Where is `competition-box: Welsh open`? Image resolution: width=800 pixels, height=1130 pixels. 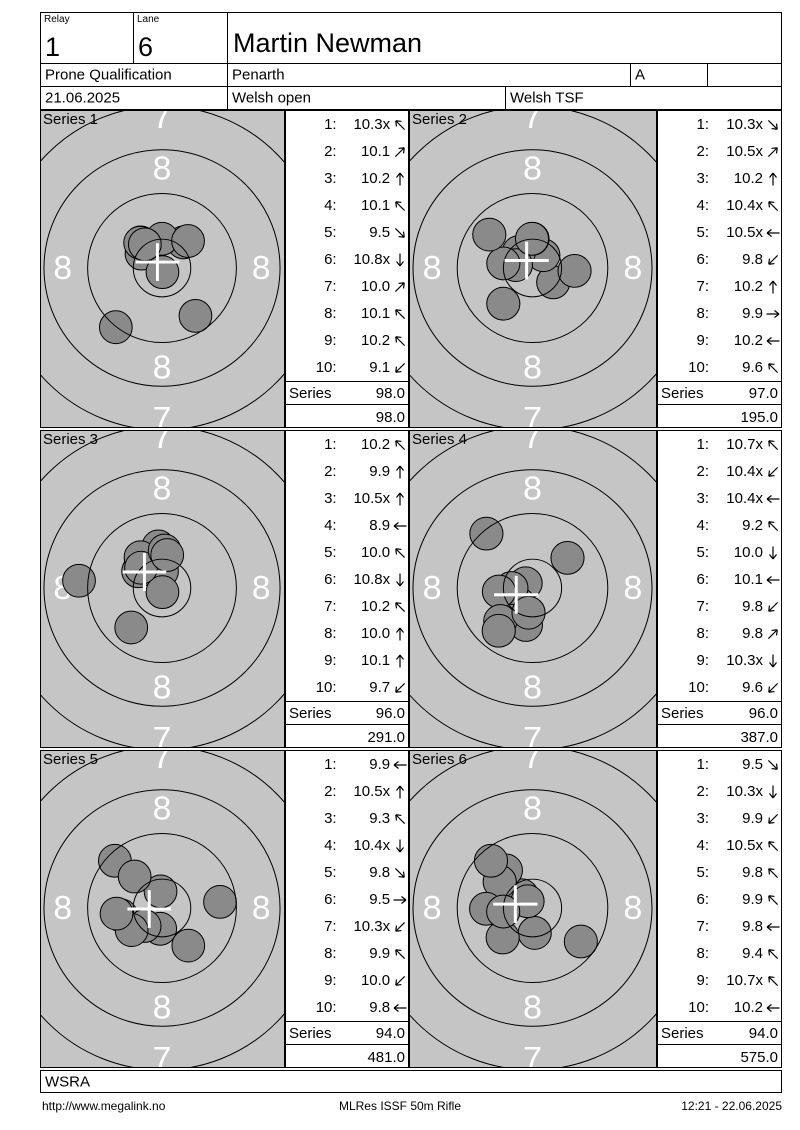 competition-box: Welsh open is located at coordinates (366, 98).